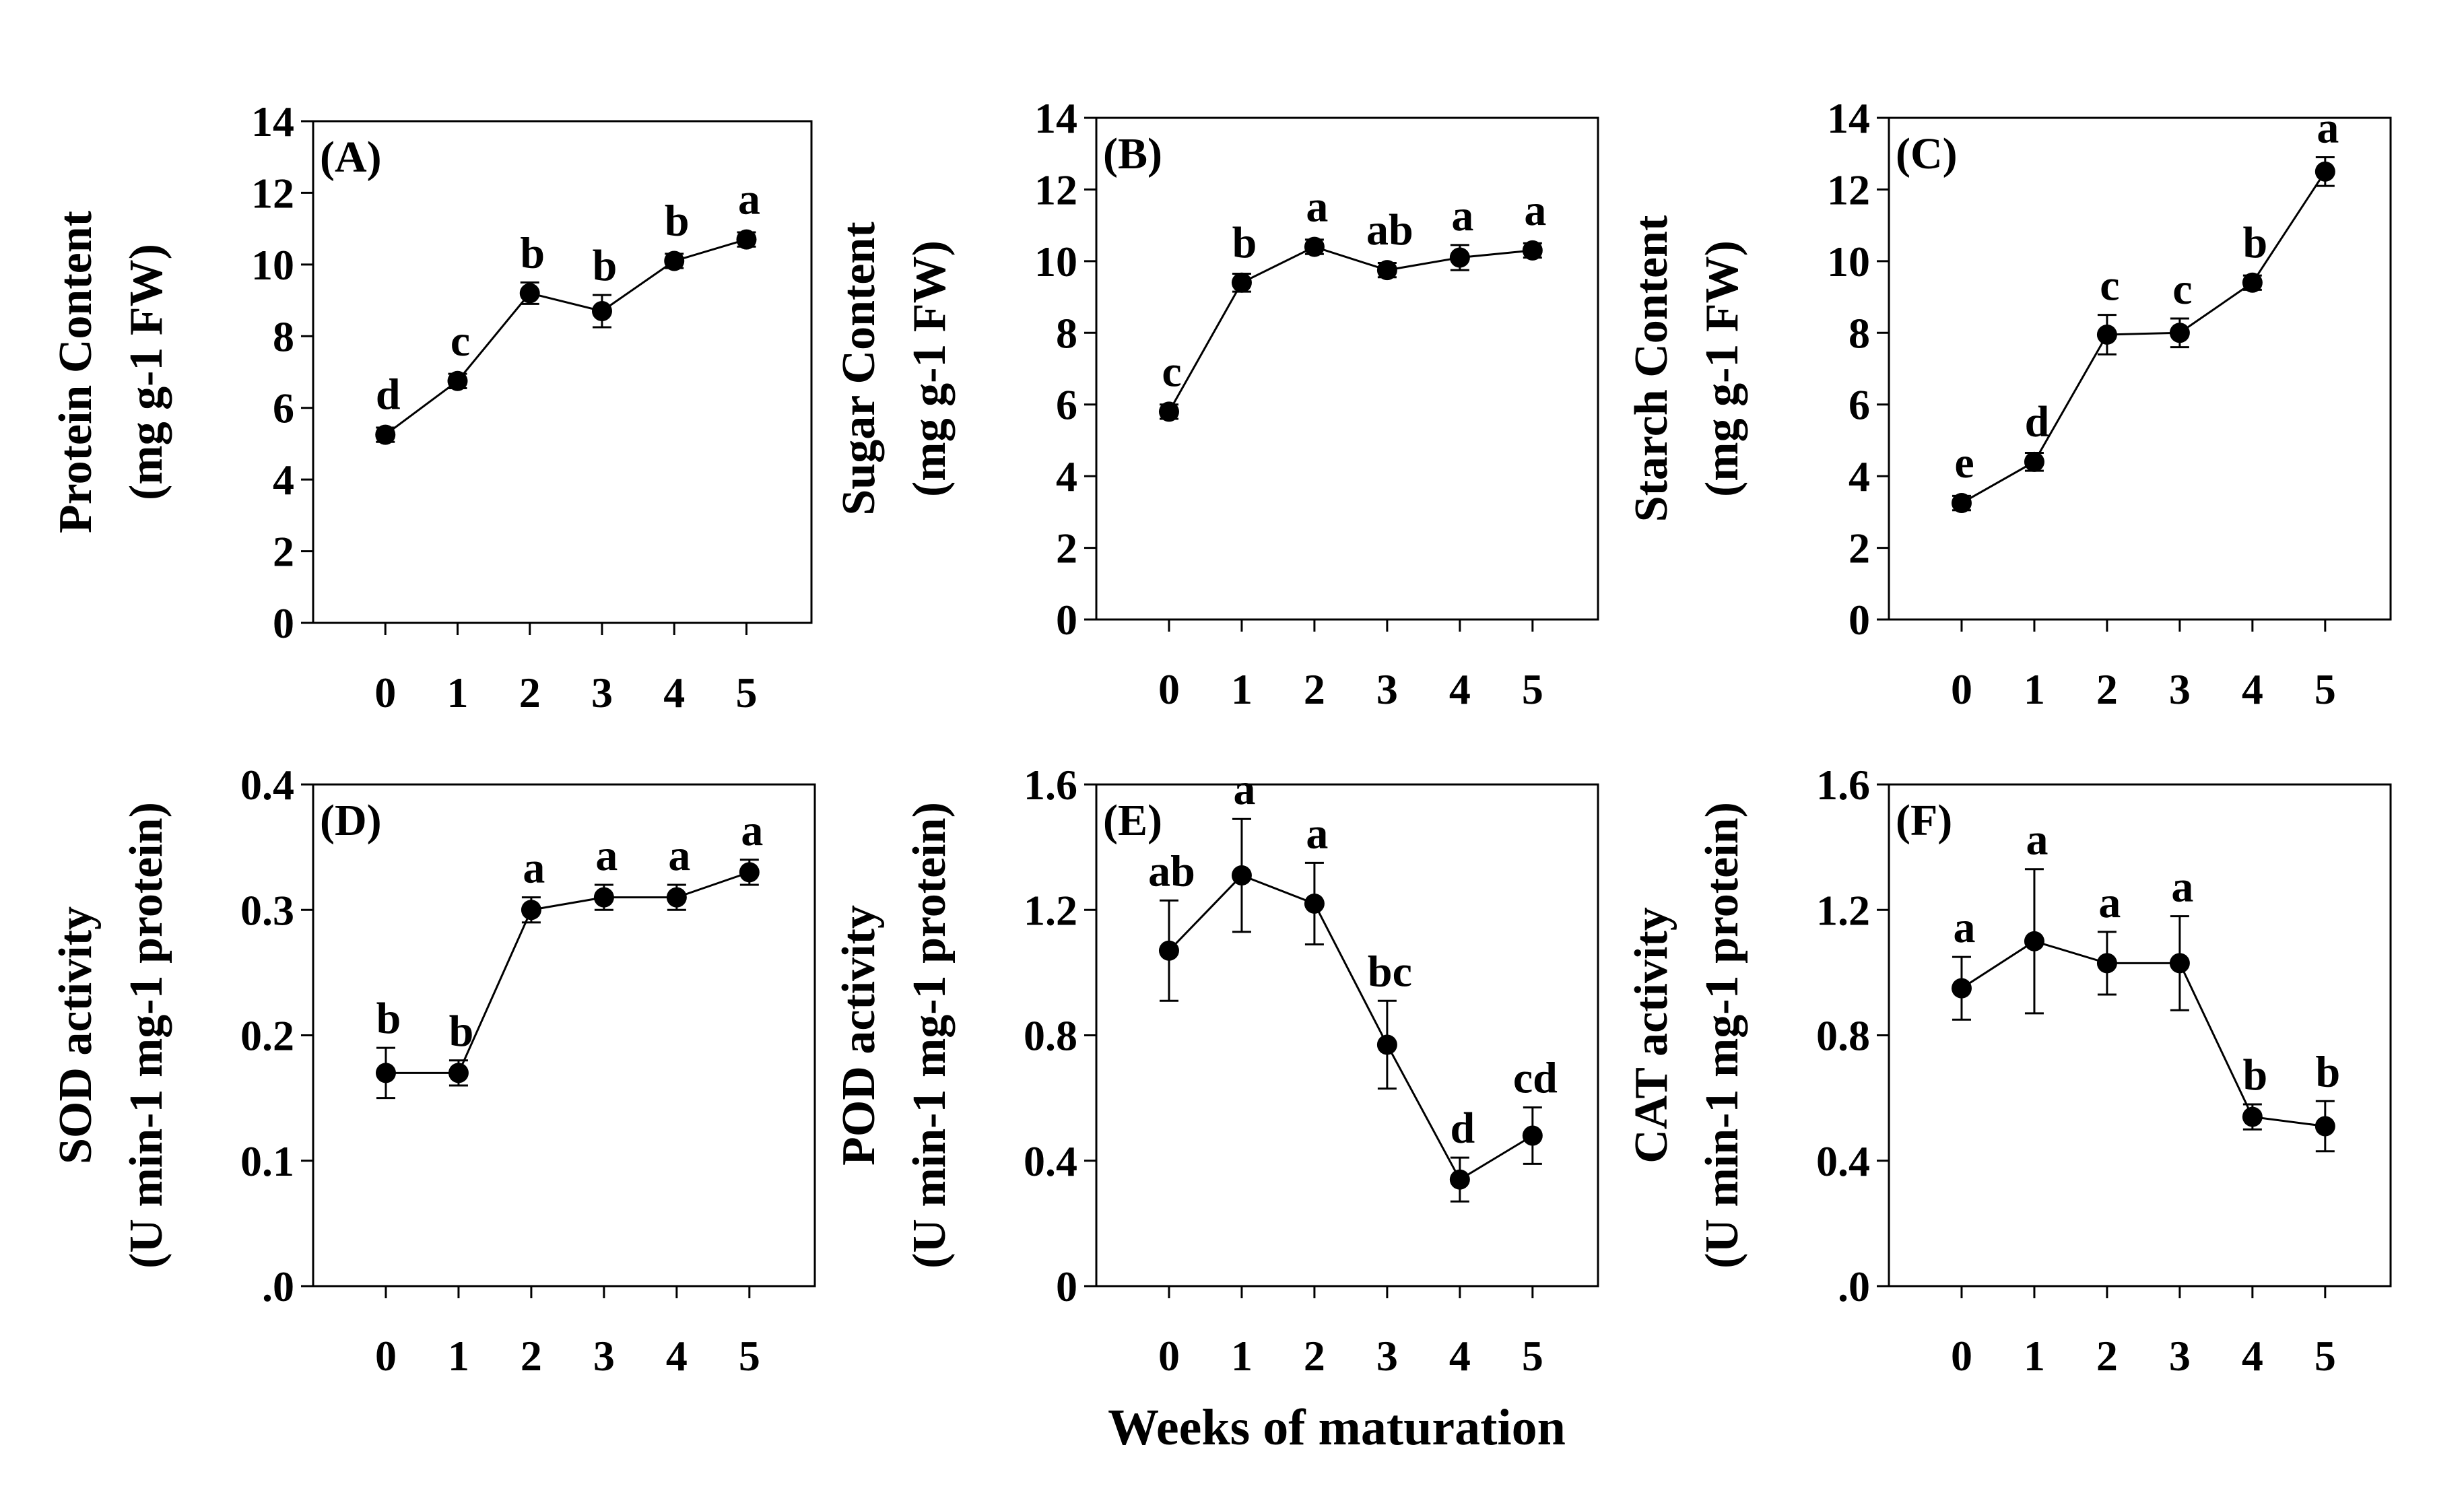 Image resolution: width=2464 pixels, height=1507 pixels. I want to click on y-tick-label: 1.2, so click(1843, 910).